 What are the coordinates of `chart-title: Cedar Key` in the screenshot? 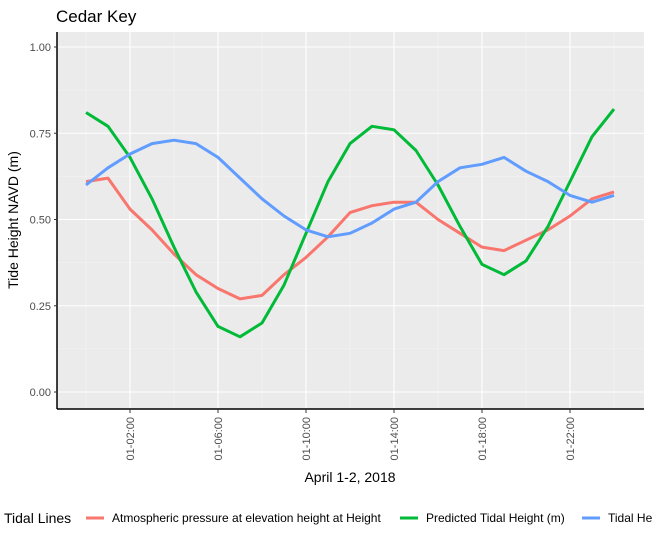 It's located at (96, 16).